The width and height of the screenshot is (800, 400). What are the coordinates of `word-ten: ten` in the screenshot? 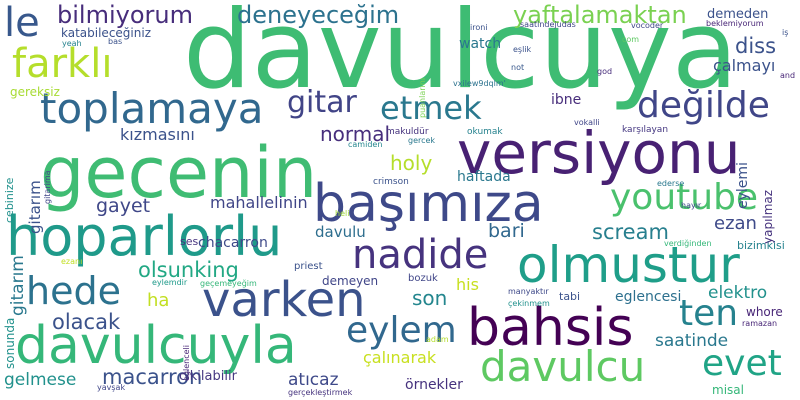 It's located at (709, 313).